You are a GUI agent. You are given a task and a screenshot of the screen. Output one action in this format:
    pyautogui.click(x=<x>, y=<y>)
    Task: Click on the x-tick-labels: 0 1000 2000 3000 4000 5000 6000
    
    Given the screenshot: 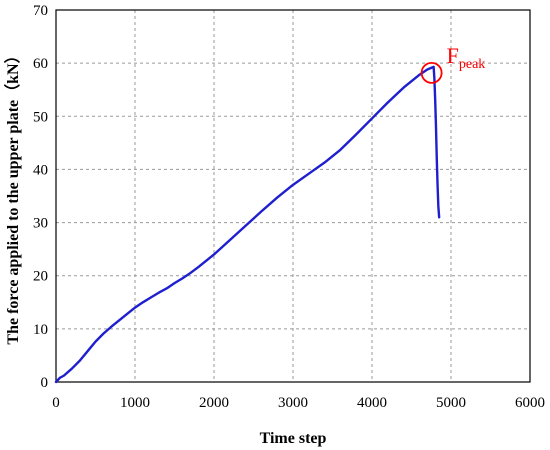 What is the action you would take?
    pyautogui.click(x=298, y=403)
    